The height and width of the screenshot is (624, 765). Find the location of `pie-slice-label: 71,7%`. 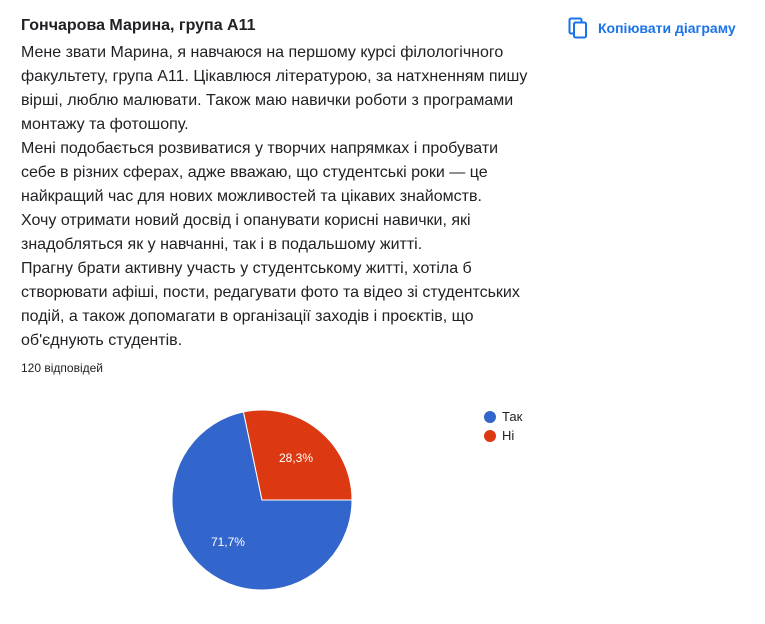

pie-slice-label: 71,7% is located at coordinates (228, 542).